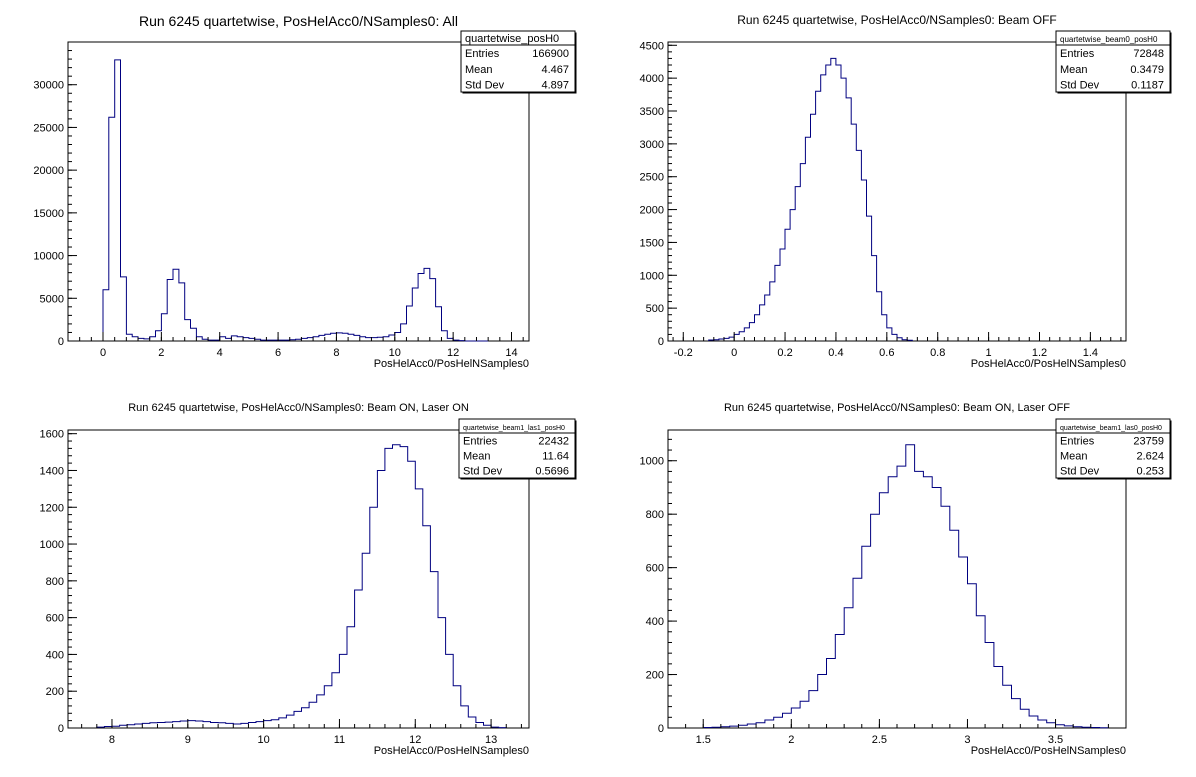 The height and width of the screenshot is (777, 1196). I want to click on stats-value: 0.253, so click(1150, 472).